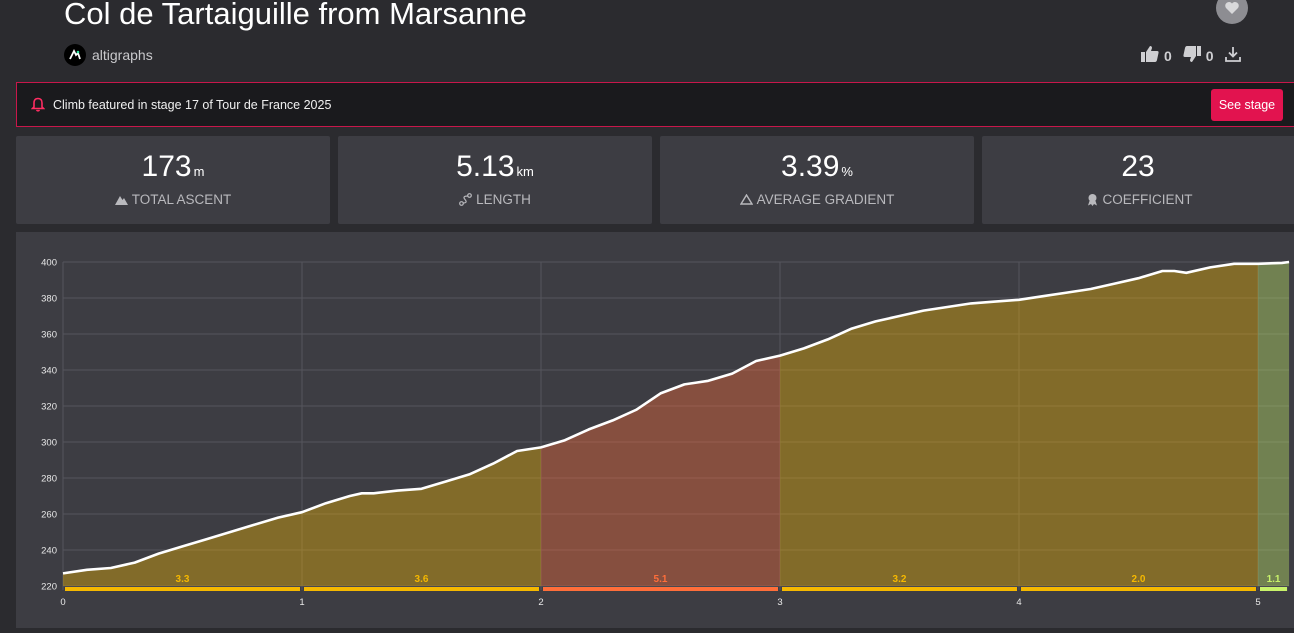  I want to click on thumbs-up-icon, so click(1150, 54).